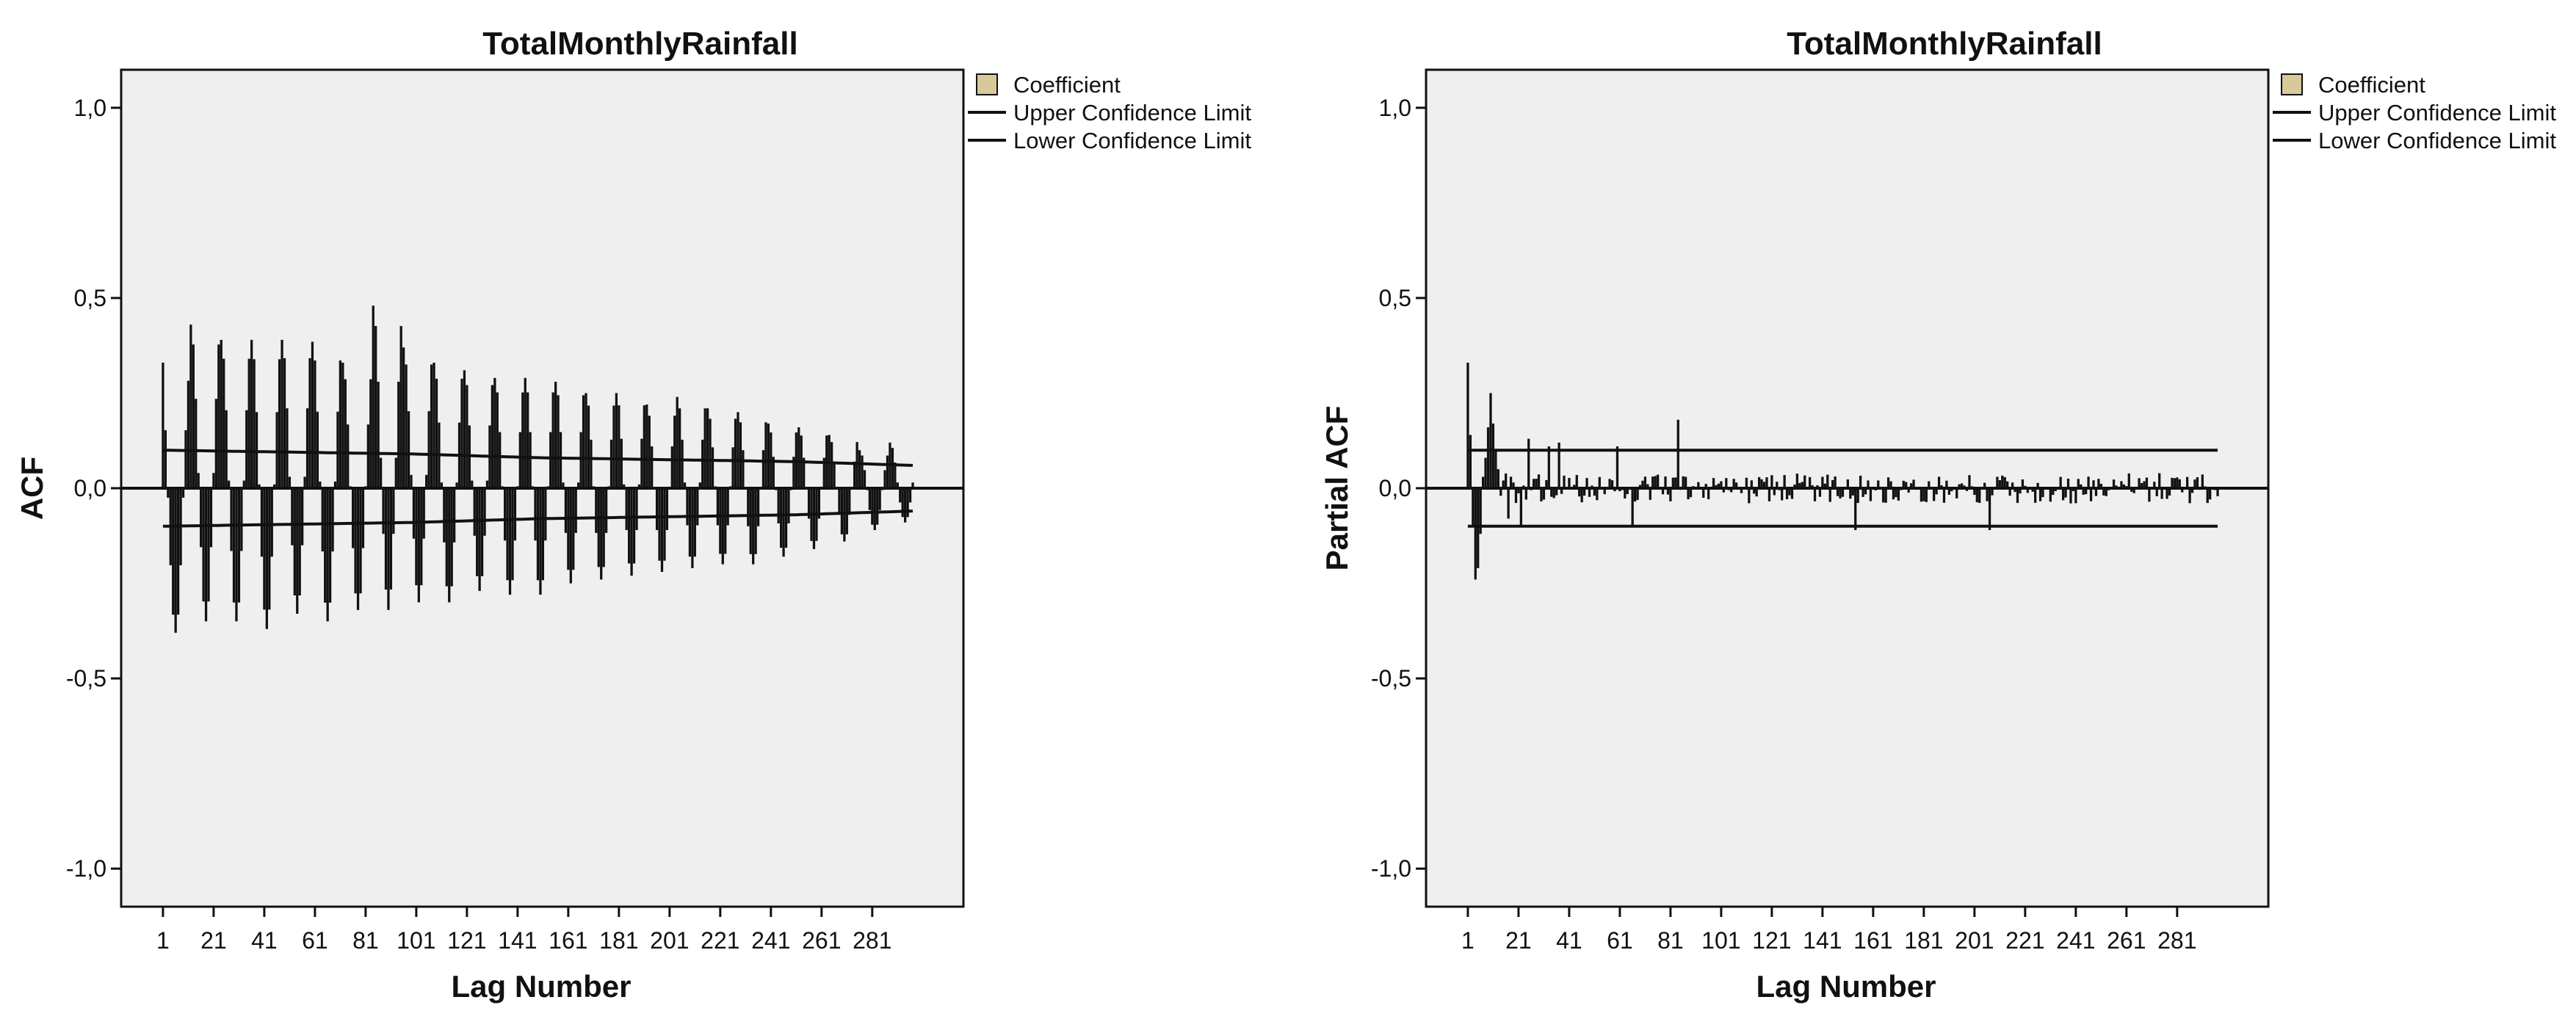  What do you see at coordinates (1395, 298) in the screenshot?
I see `pacf-y-tick-label: 0,5` at bounding box center [1395, 298].